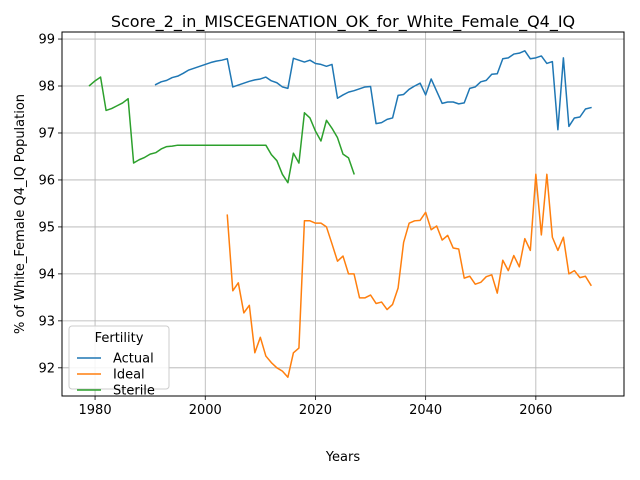 The width and height of the screenshot is (640, 480). I want to click on x-axis-label: Years, so click(343, 457).